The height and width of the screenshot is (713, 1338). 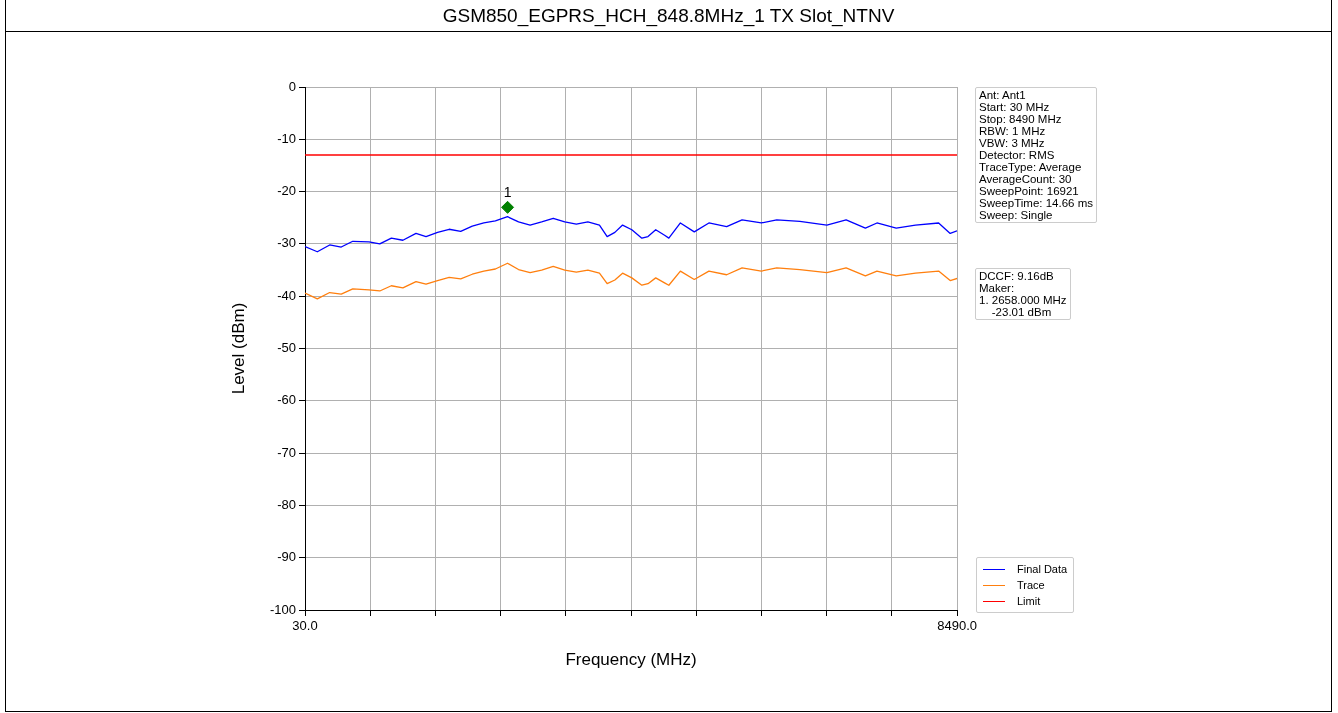 I want to click on y-tick-label: -50, so click(x=286, y=348).